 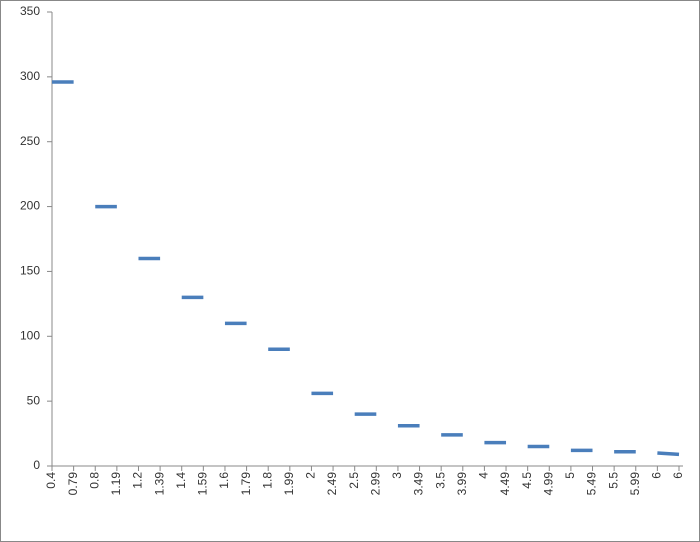 I want to click on x-tick-label: 4.99, so click(x=548, y=484).